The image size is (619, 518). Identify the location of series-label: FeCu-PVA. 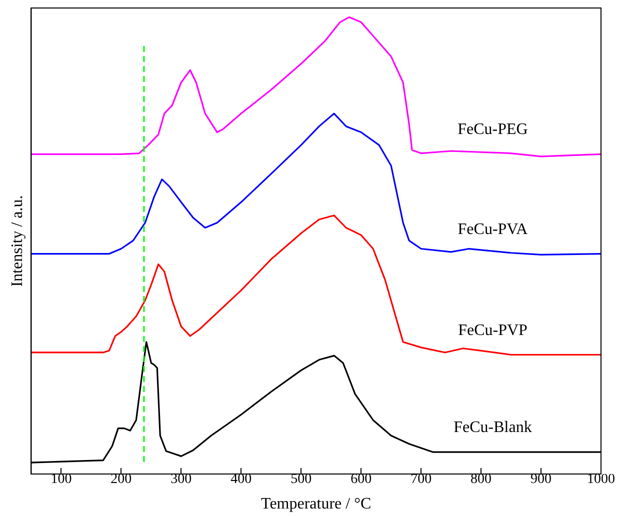
(493, 229).